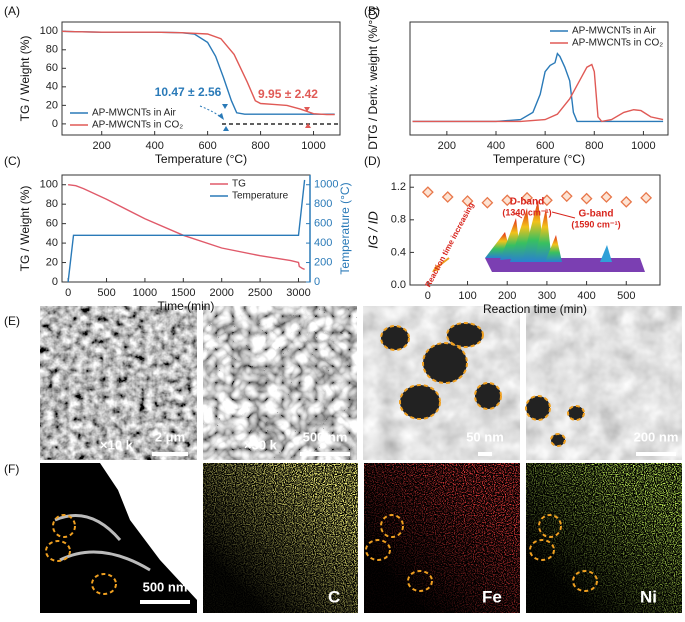 This screenshot has height=622, width=685. Describe the element at coordinates (428, 296) in the screenshot. I see `x-tick-label: 0` at that location.